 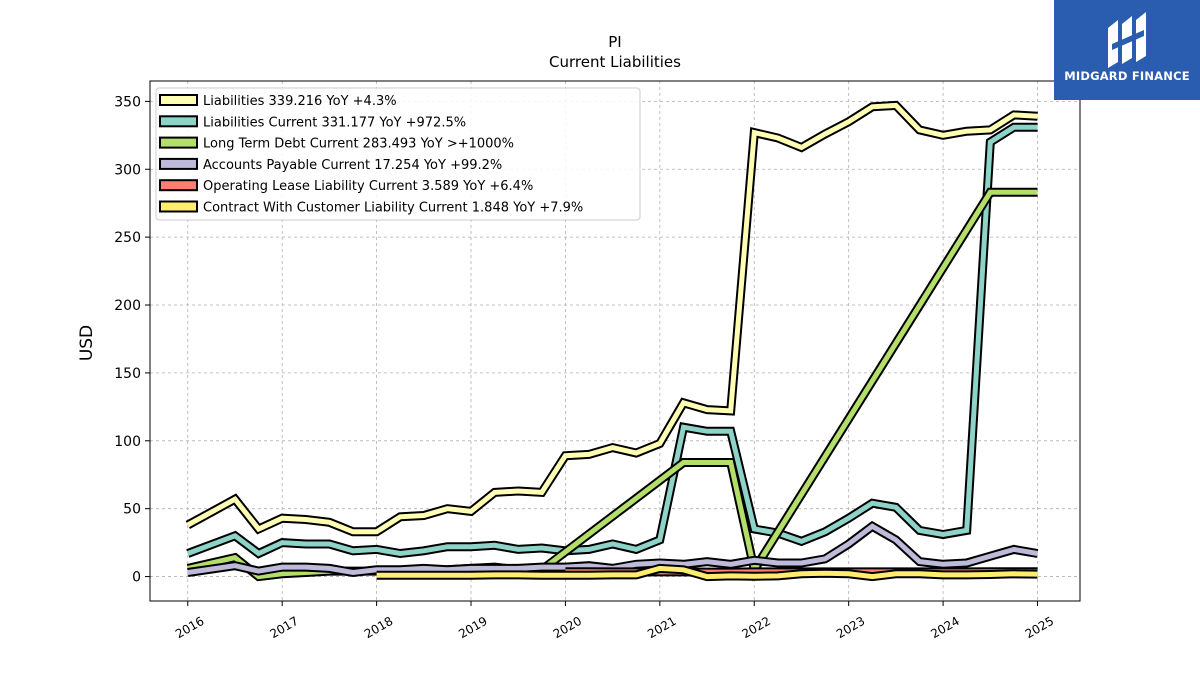 What do you see at coordinates (132, 510) in the screenshot?
I see `y-tick-label: 50` at bounding box center [132, 510].